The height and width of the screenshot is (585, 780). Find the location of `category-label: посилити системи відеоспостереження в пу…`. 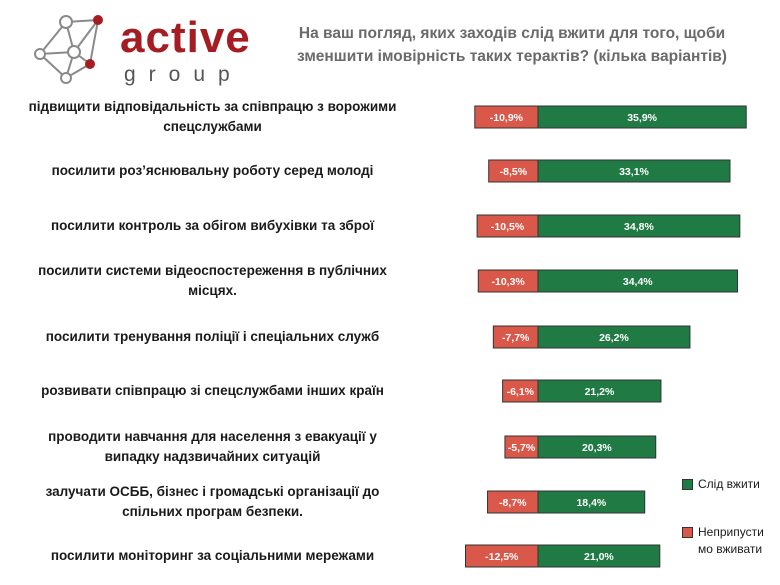

category-label: посилити системи відеоспостереження в пу… is located at coordinates (212, 280).